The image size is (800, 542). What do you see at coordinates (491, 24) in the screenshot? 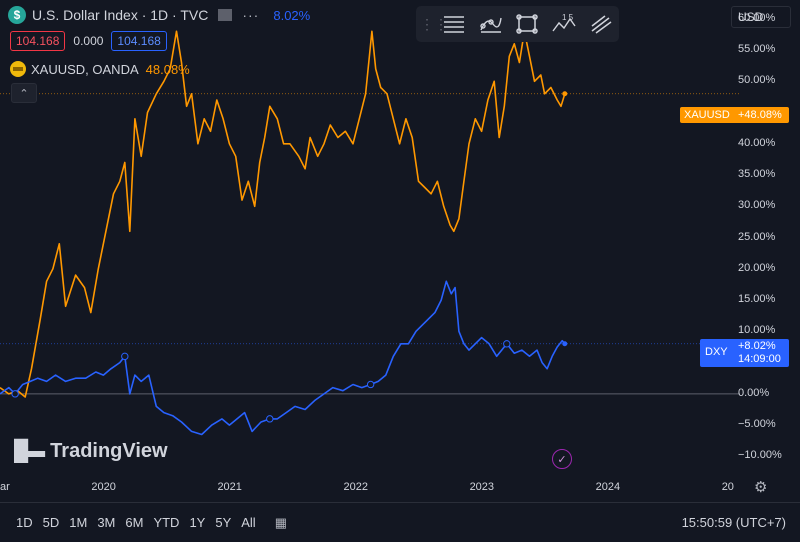
I see `path-icon` at bounding box center [491, 24].